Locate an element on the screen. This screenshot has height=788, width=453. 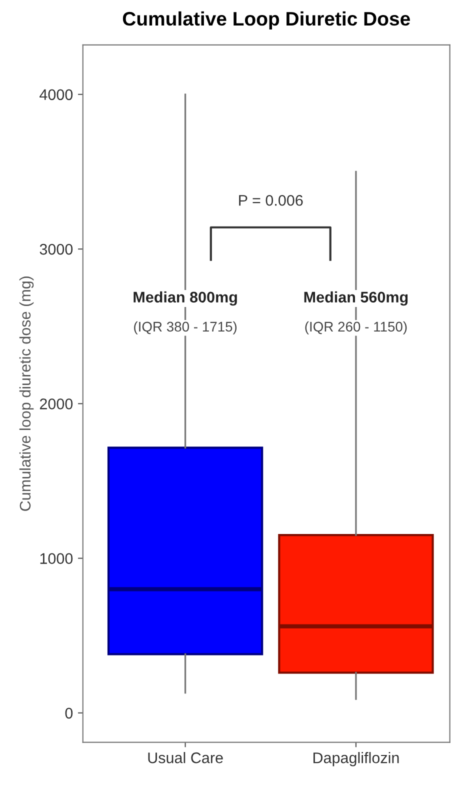
y-tick-label: 1000 is located at coordinates (56, 558).